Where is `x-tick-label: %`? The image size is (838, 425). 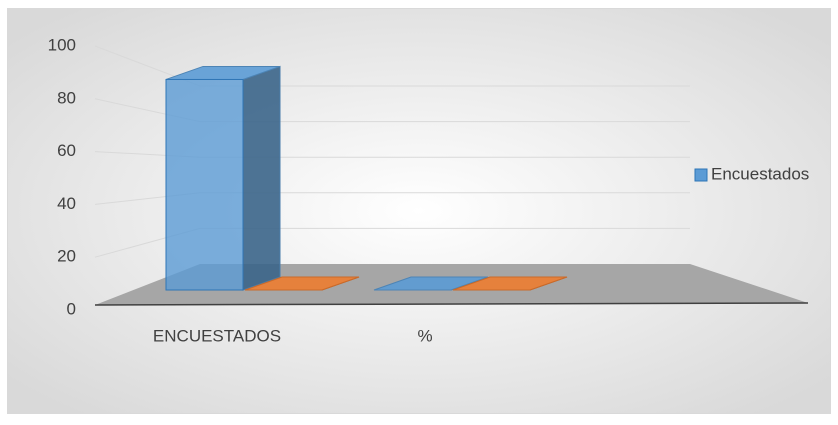
x-tick-label: % is located at coordinates (424, 335).